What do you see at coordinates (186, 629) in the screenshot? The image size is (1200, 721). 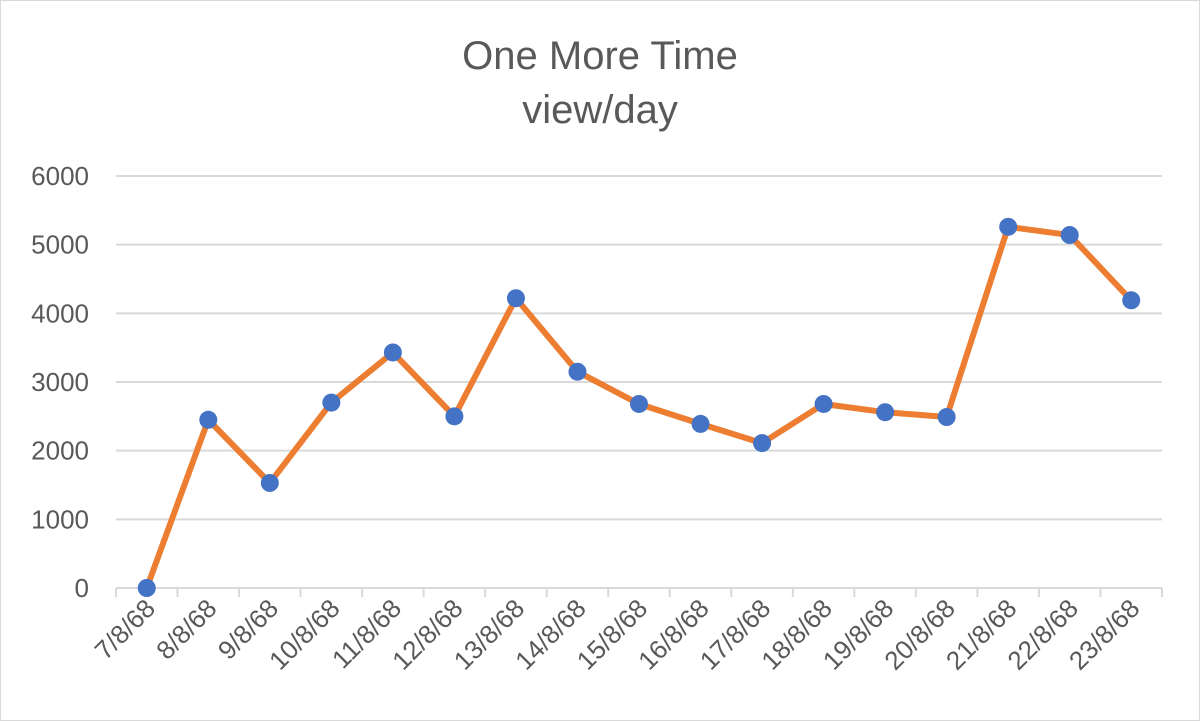 I see `x-tick-label: 8/8/68` at bounding box center [186, 629].